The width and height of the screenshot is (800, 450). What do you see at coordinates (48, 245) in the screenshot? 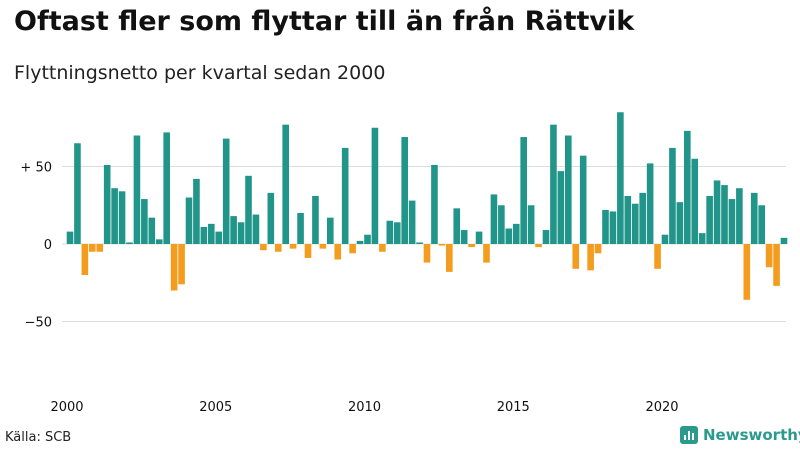
I see `y-tick-label: 0` at bounding box center [48, 245].